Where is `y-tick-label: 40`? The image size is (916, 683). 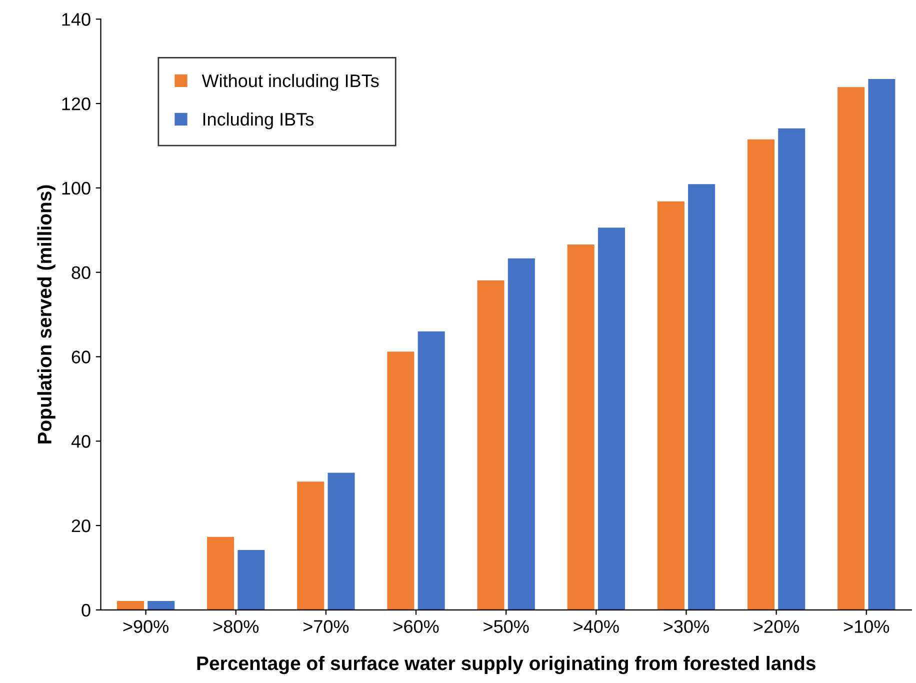
y-tick-label: 40 is located at coordinates (80, 441).